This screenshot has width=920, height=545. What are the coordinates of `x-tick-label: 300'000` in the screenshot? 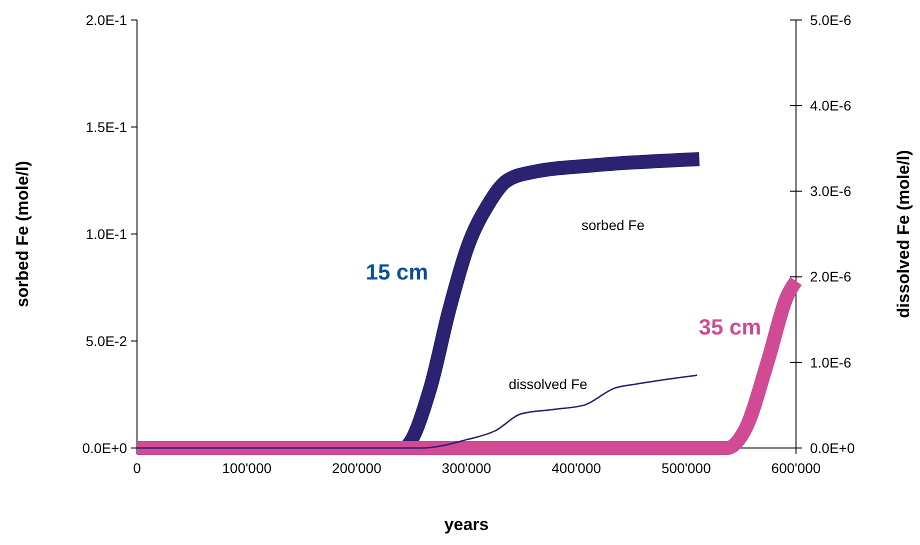 It's located at (467, 468).